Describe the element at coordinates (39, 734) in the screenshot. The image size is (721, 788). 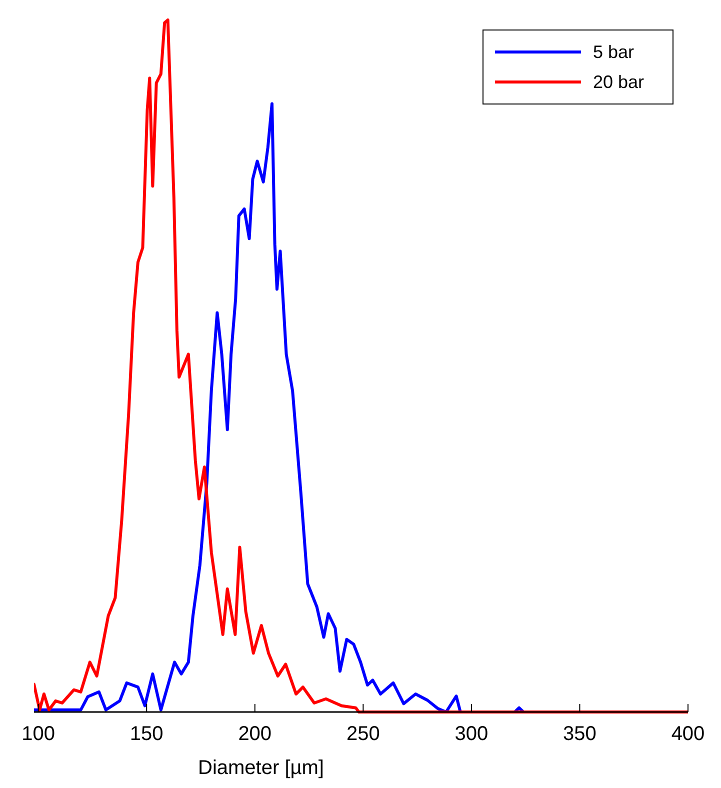
I see `x-tick-label: 100` at that location.